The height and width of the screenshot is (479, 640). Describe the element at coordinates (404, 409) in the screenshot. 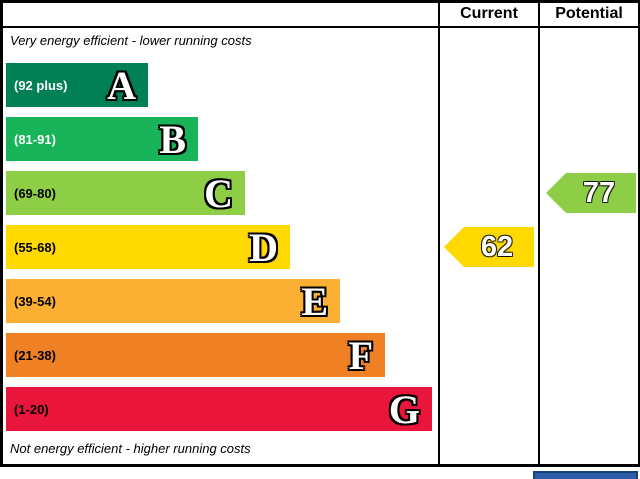

I see `band-g-letter: G` at that location.